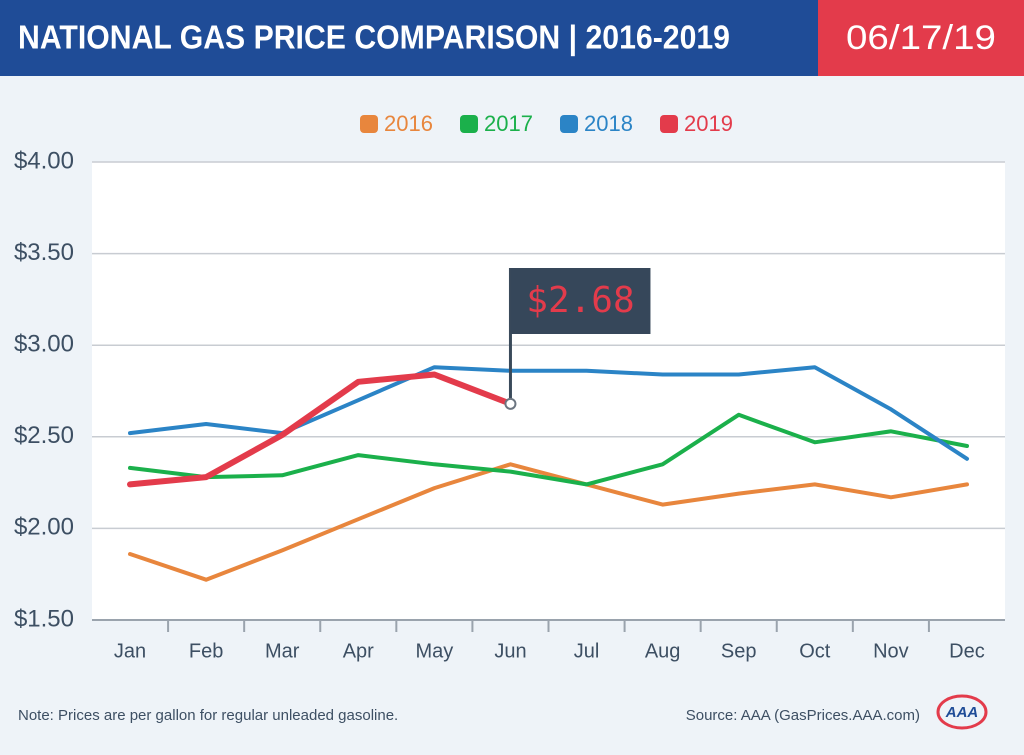  What do you see at coordinates (510, 651) in the screenshot?
I see `x-tick-label: Jun` at bounding box center [510, 651].